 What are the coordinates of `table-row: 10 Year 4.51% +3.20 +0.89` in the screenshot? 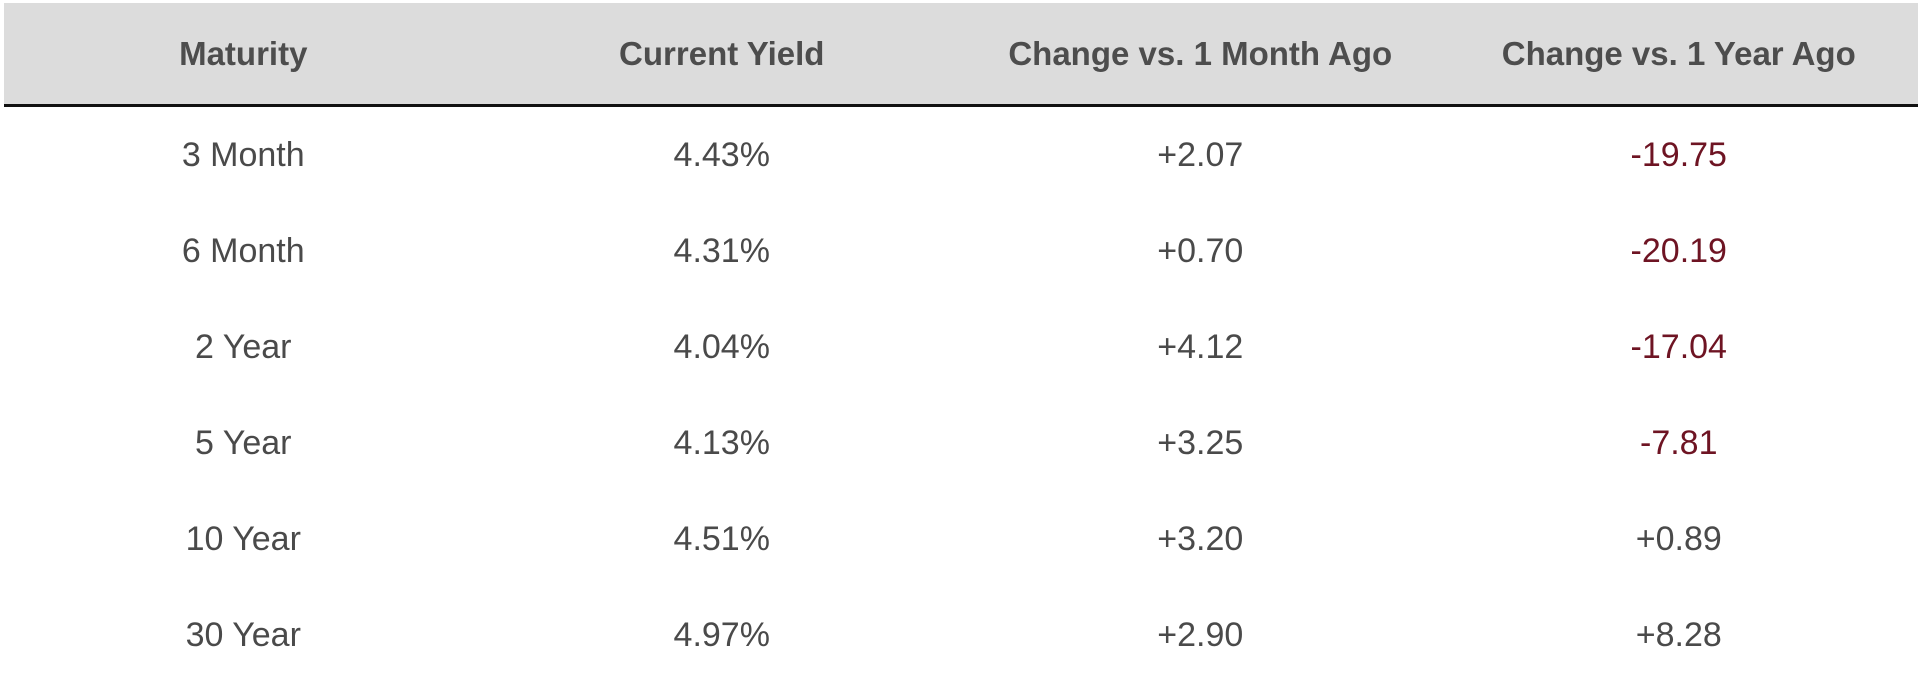 It's located at (961, 539).